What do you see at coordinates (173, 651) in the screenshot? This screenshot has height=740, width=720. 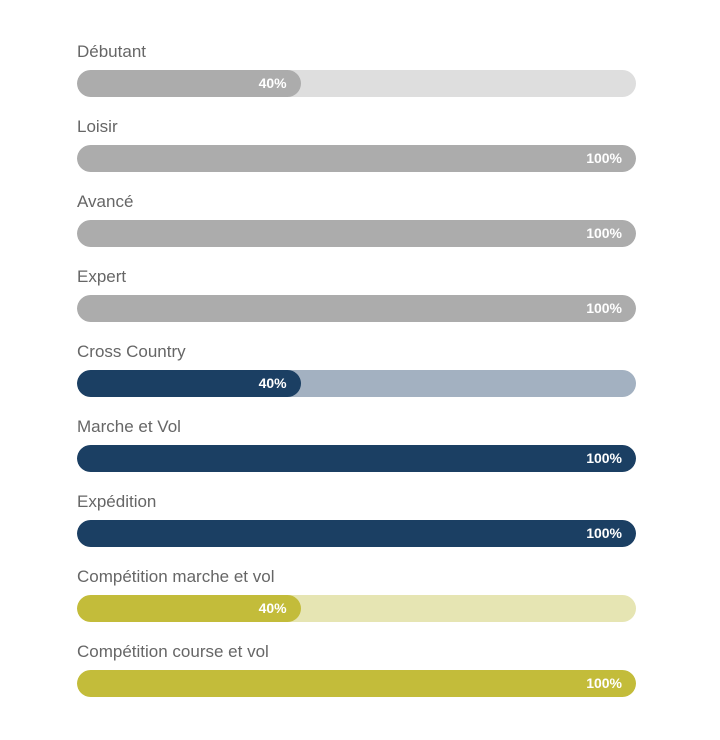 I see `skill-label: Compétition course et vol` at bounding box center [173, 651].